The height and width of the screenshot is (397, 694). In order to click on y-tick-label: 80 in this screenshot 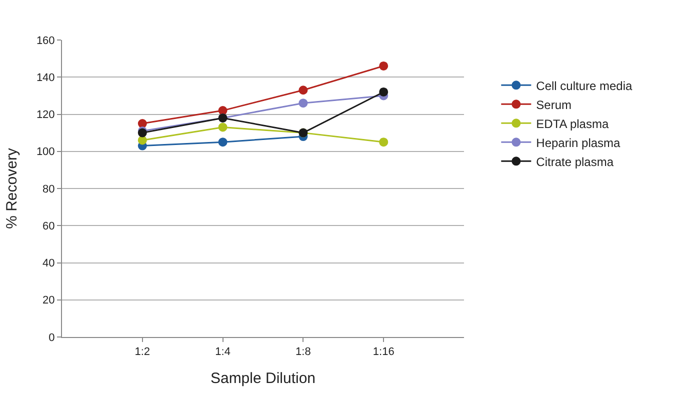, I will do `click(48, 189)`.